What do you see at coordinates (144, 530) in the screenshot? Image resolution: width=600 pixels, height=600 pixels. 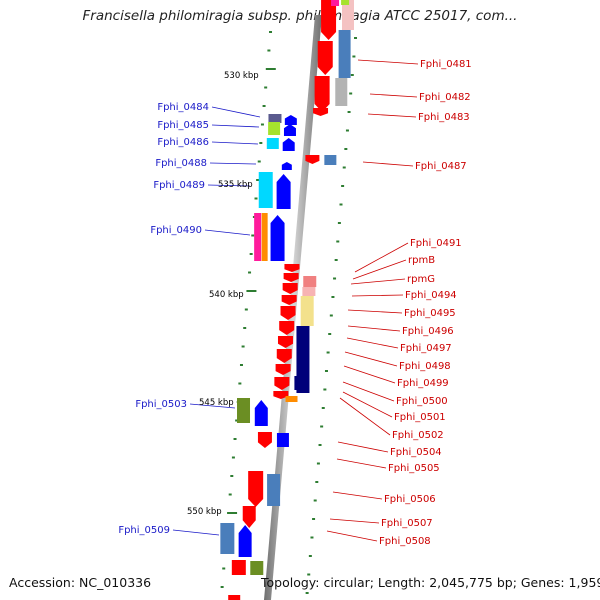 I see `gene-label-fphi-0509: Fphi_0509` at bounding box center [144, 530].